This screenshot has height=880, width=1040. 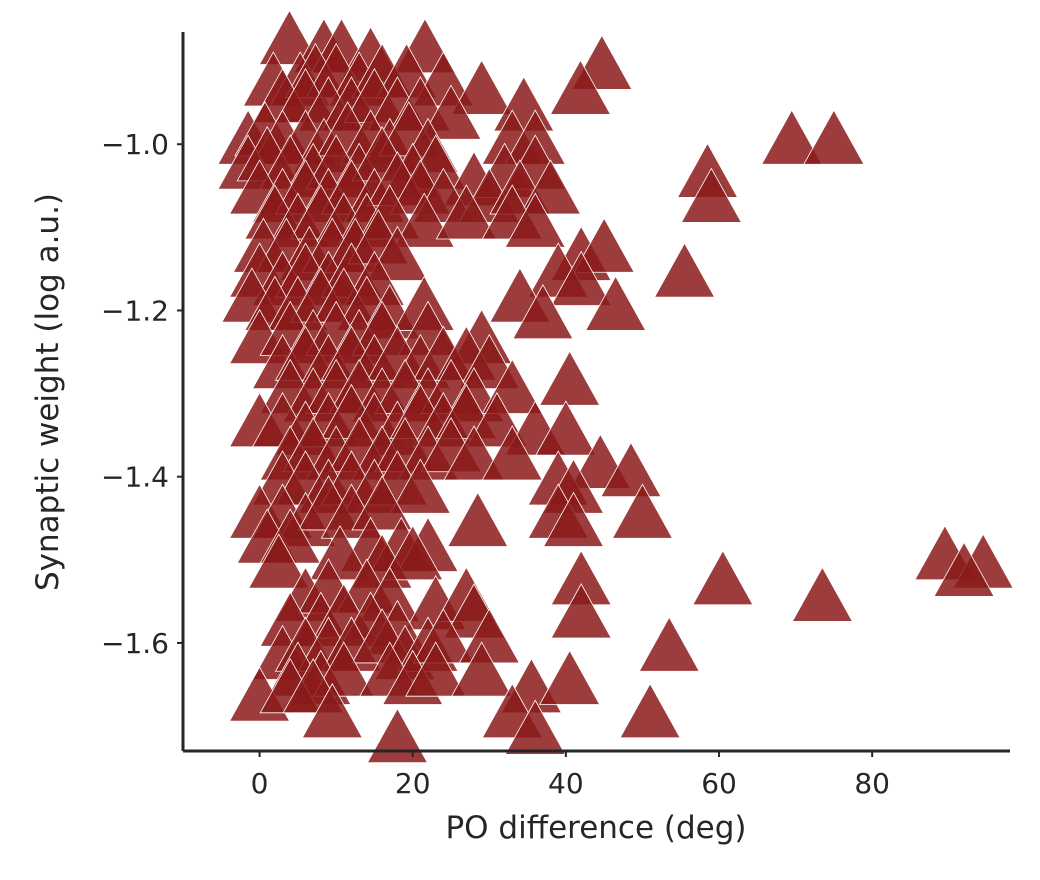 What do you see at coordinates (48, 392) in the screenshot?
I see `y-axis-label: Synaptic weight (log a.u.)` at bounding box center [48, 392].